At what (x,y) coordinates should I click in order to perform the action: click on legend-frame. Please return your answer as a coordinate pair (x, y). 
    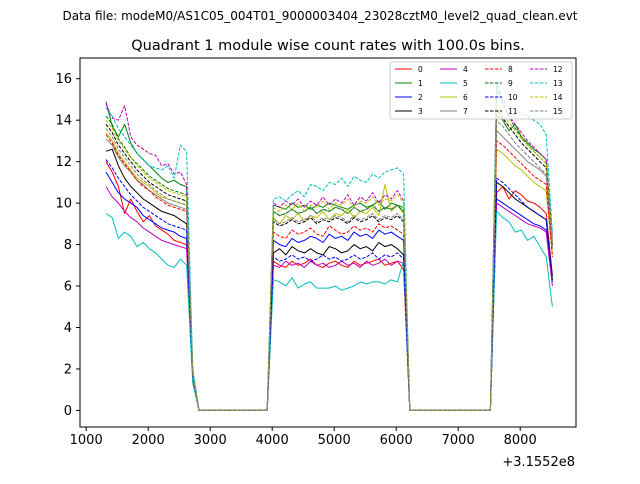
    Looking at the image, I should click on (481, 90).